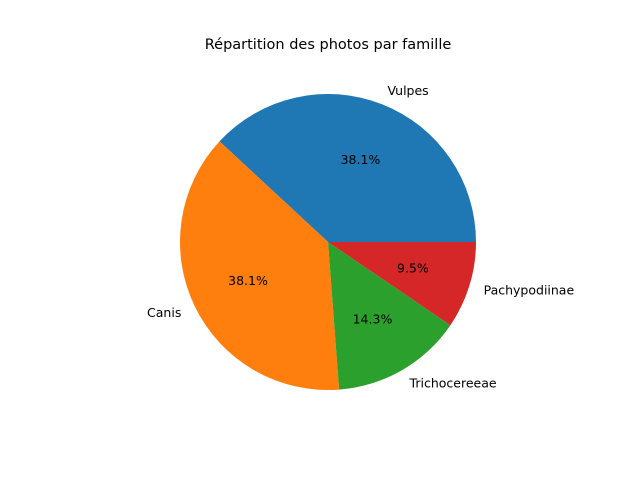 Image resolution: width=640 pixels, height=480 pixels. I want to click on slice-label-canis: Canis, so click(164, 312).